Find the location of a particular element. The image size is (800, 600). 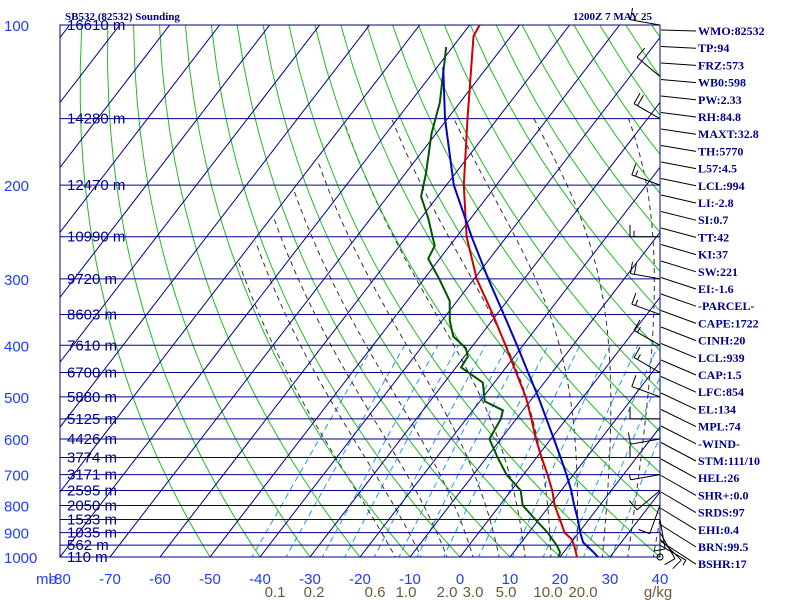

index-value: MPL:74 is located at coordinates (719, 427).